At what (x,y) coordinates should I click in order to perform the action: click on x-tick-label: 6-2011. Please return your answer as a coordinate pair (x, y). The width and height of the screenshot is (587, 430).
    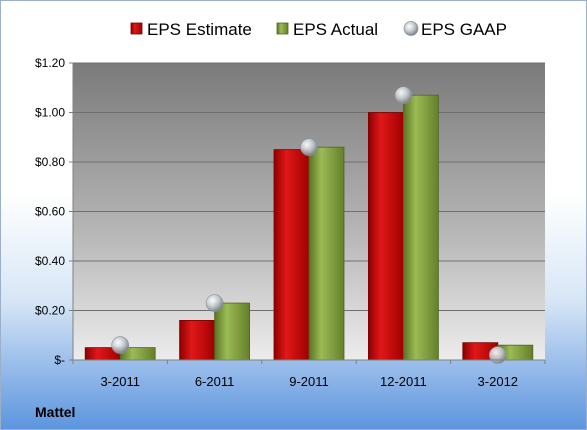
    Looking at the image, I should click on (215, 381).